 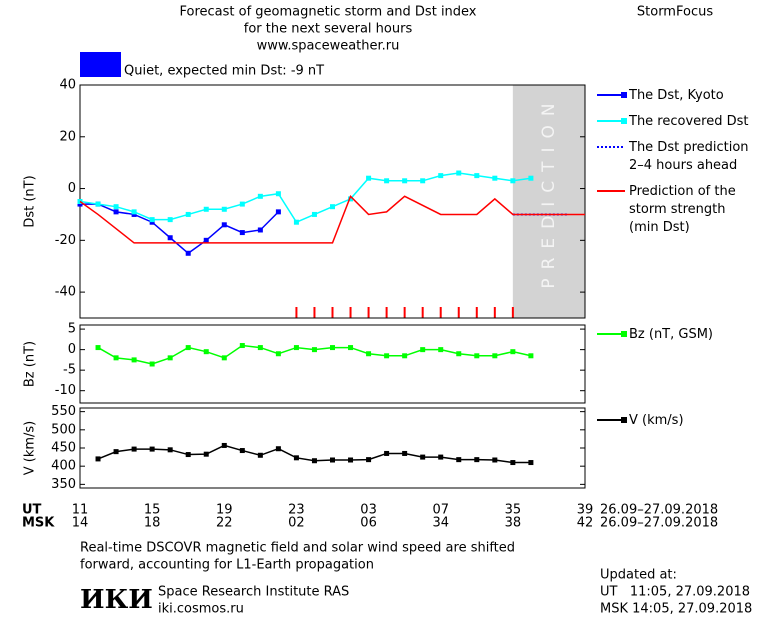 What do you see at coordinates (63, 429) in the screenshot?
I see `y-tick-label: 500` at bounding box center [63, 429].